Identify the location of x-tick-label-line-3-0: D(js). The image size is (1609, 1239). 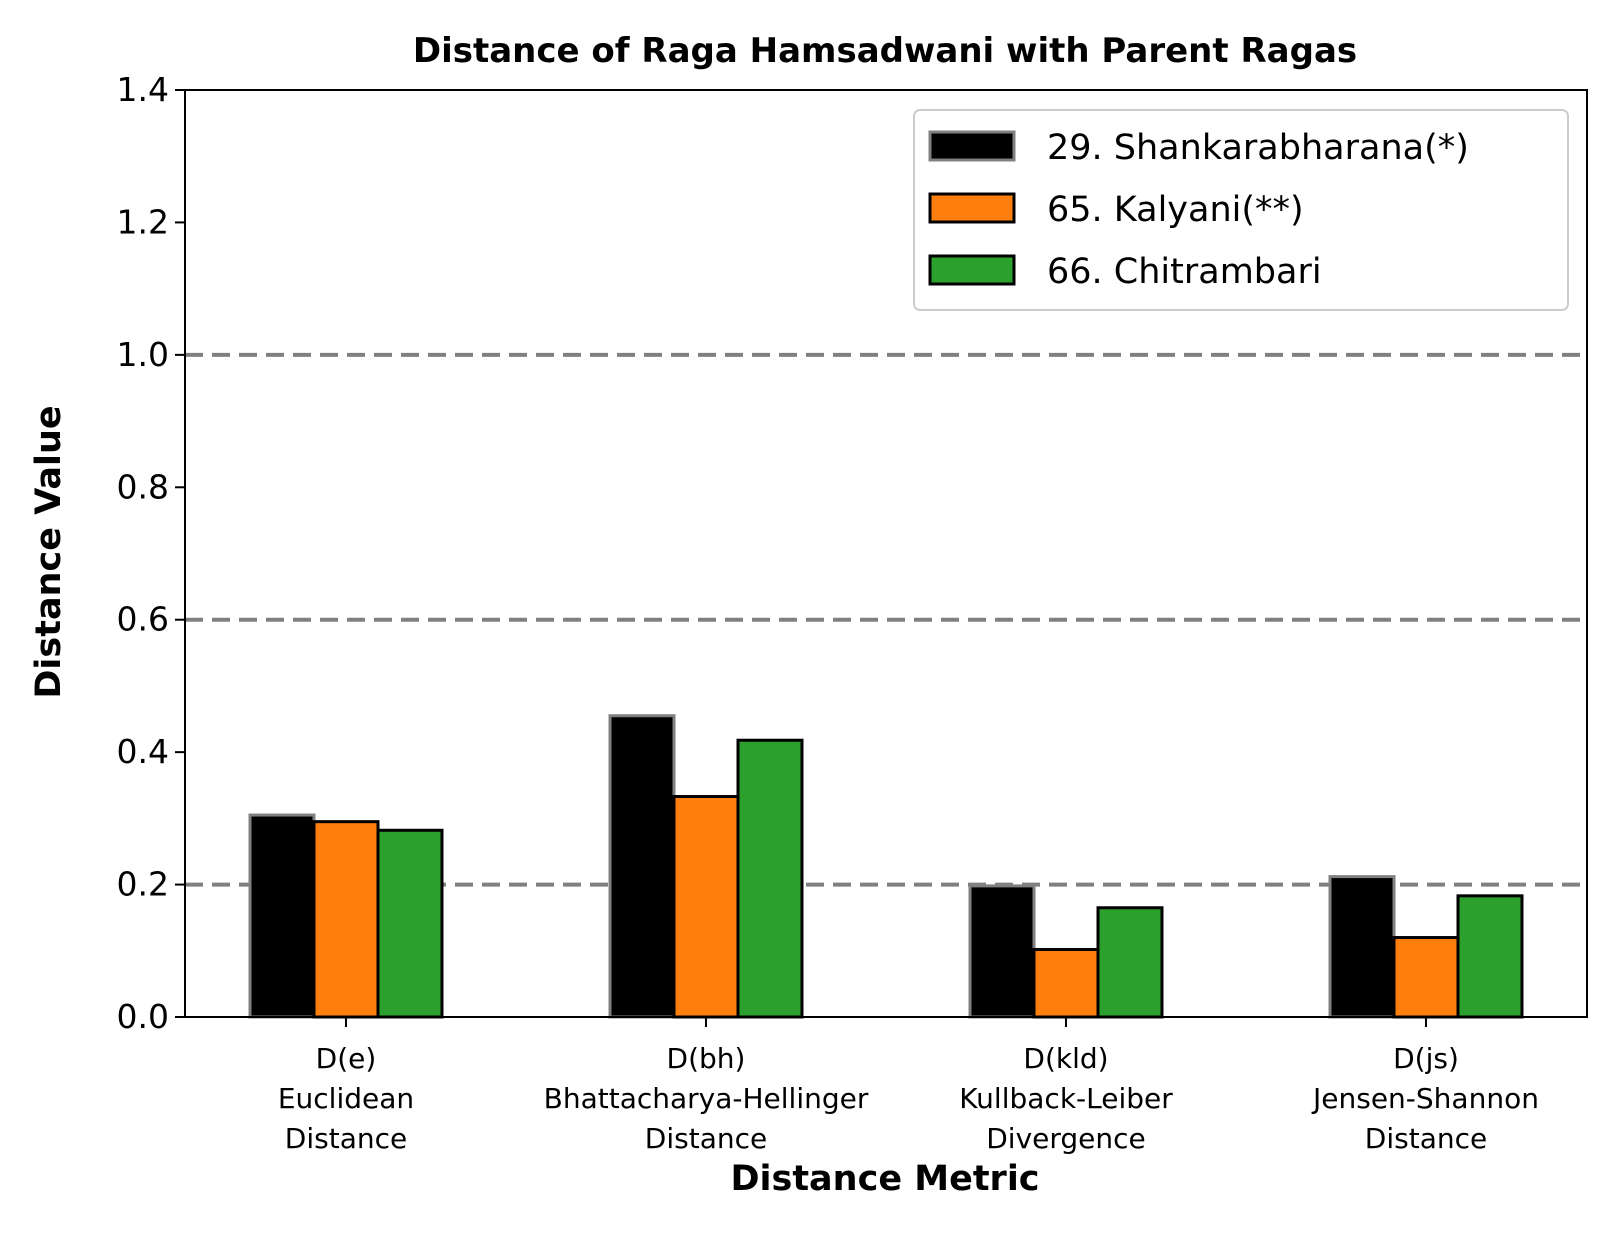
(1426, 1058).